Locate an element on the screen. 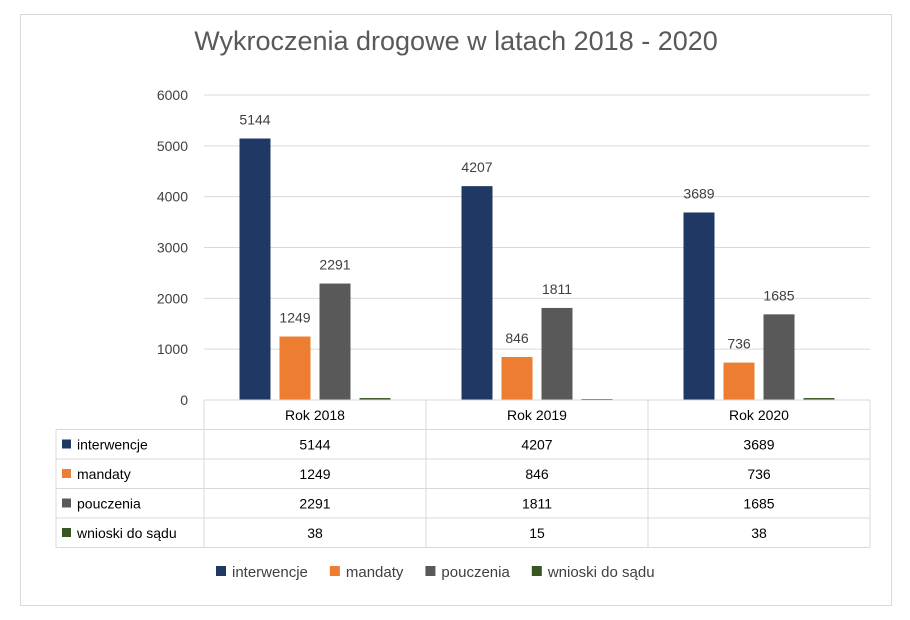 The height and width of the screenshot is (620, 910). table-key-pouczenia is located at coordinates (66, 503).